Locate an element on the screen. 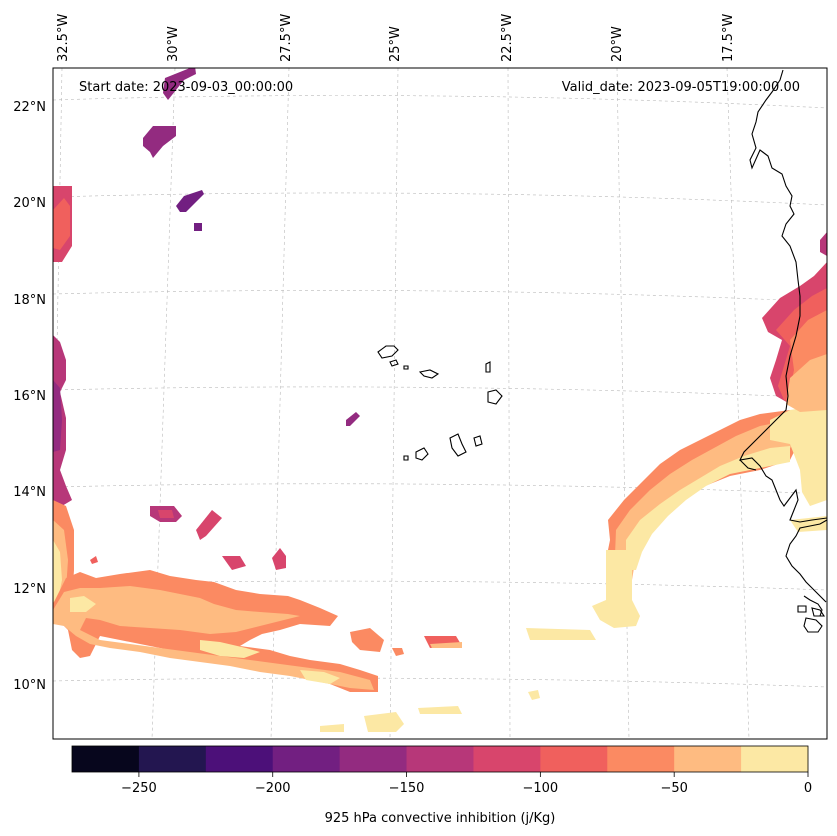  west-strip-mid is located at coordinates (62, 420).